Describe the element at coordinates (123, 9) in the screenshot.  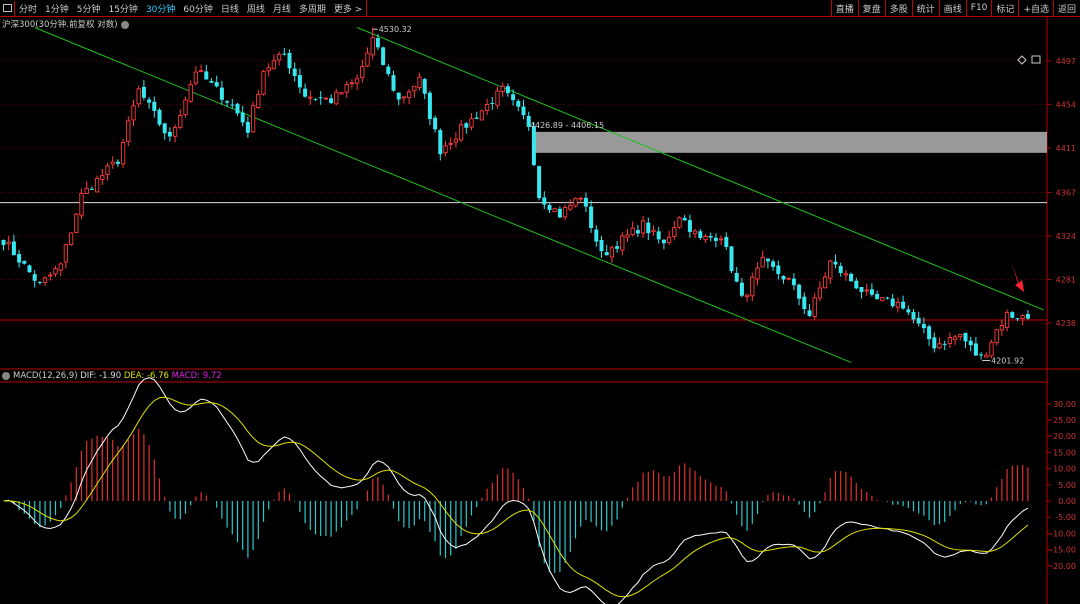
I see `period-tab: 15分钟` at that location.